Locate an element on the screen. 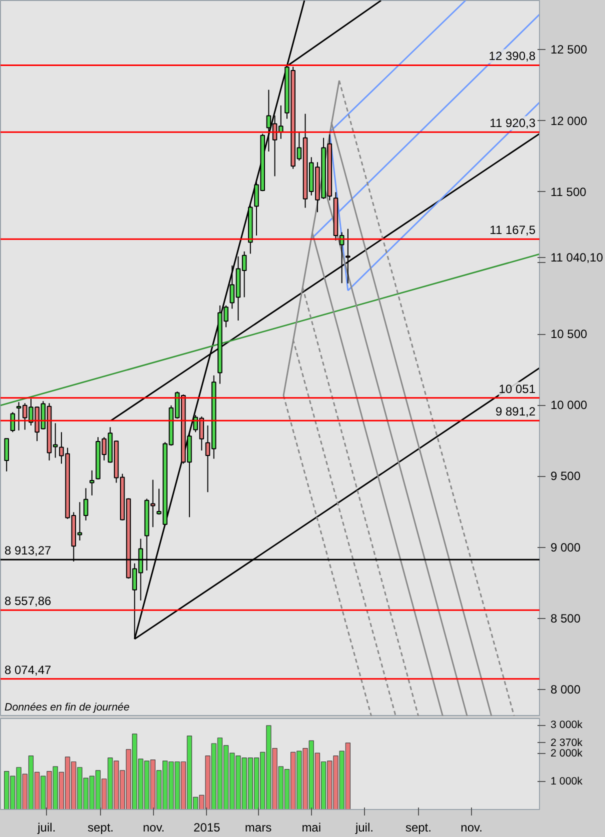 Image resolution: width=605 pixels, height=837 pixels. y-tick-label: 3 000k is located at coordinates (567, 725).